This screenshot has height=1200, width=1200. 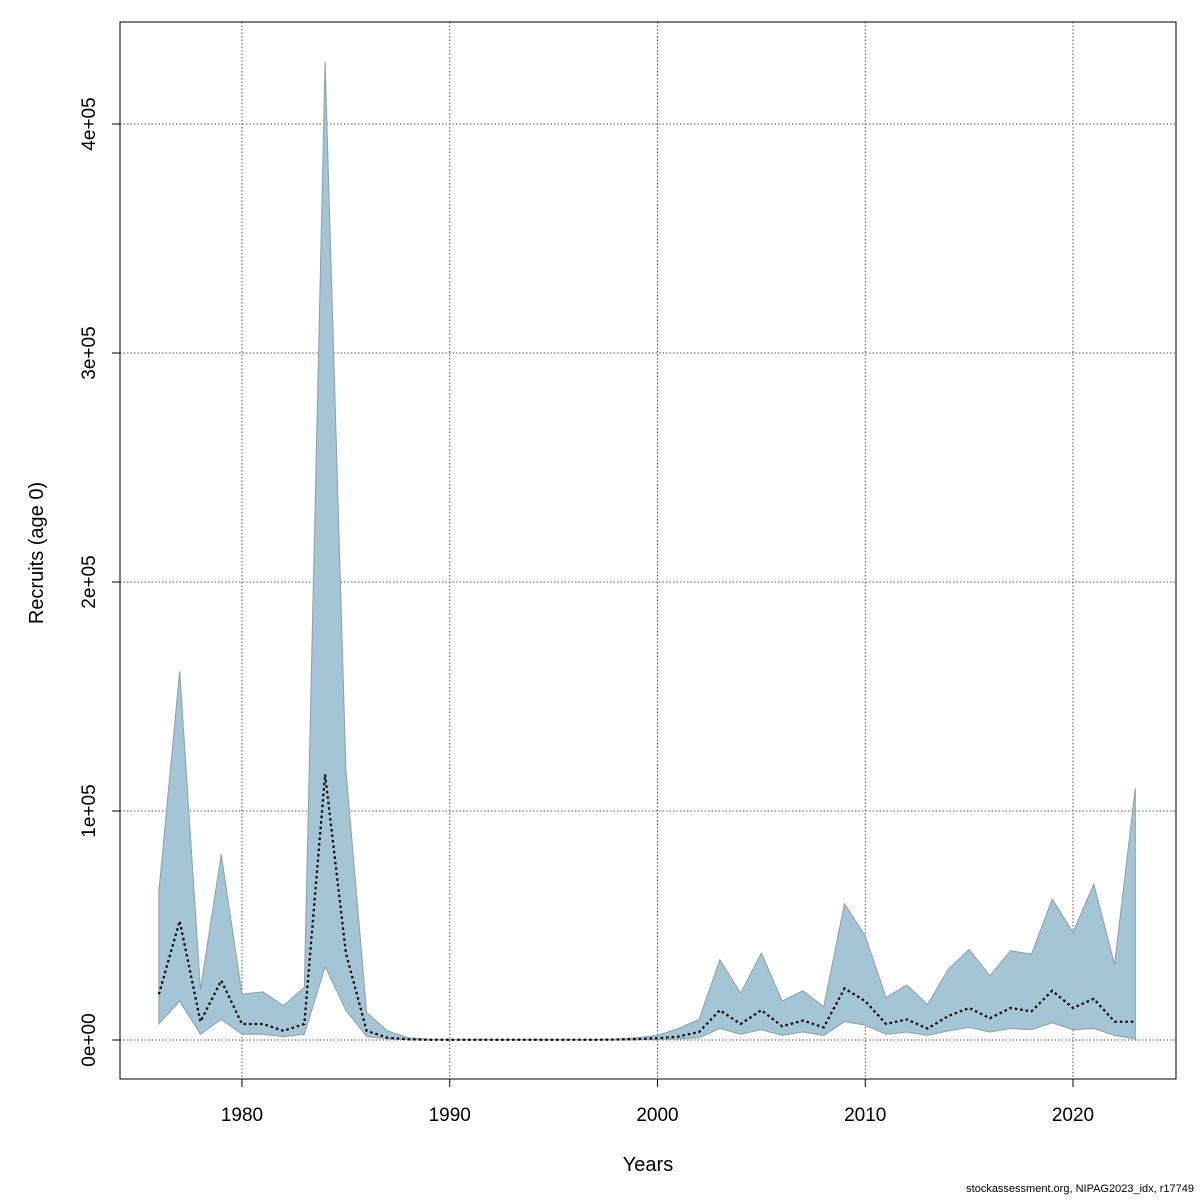 I want to click on y-tick-label-3: 3e+05, so click(x=89, y=352).